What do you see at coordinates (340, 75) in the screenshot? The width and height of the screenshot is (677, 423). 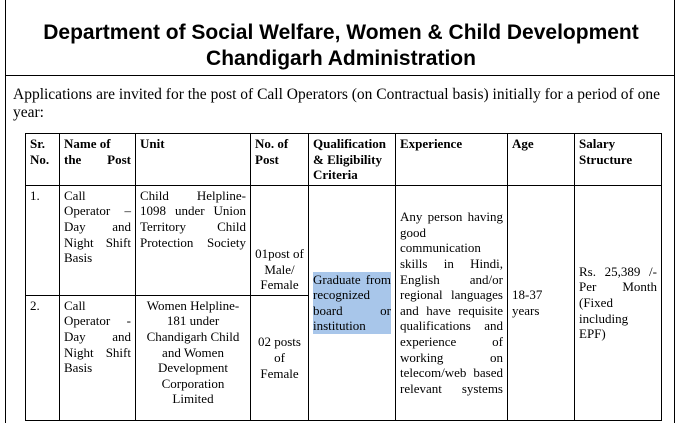 I see `header-divider` at bounding box center [340, 75].